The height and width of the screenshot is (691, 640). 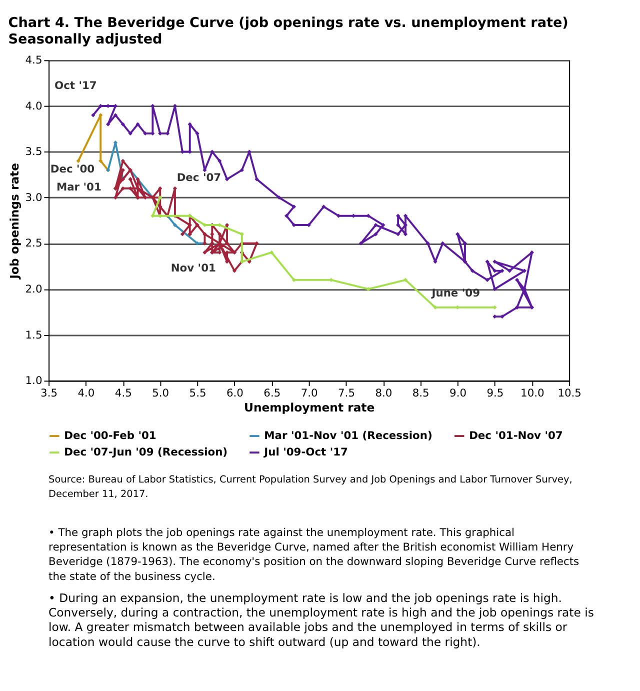 What do you see at coordinates (516, 435) in the screenshot?
I see `legend-label: Dec '01-Nov '07` at bounding box center [516, 435].